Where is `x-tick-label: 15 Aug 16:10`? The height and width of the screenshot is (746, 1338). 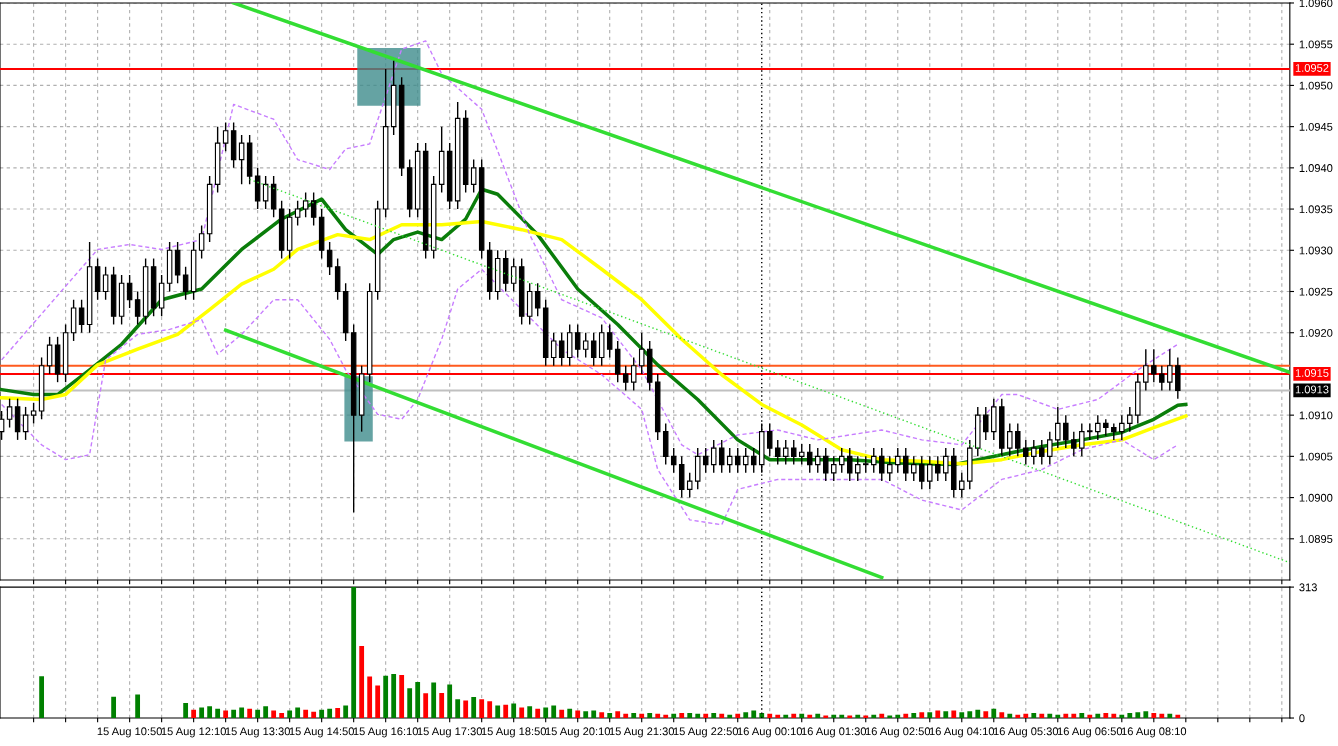 x-tick-label: 15 Aug 16:10 is located at coordinates (385, 732).